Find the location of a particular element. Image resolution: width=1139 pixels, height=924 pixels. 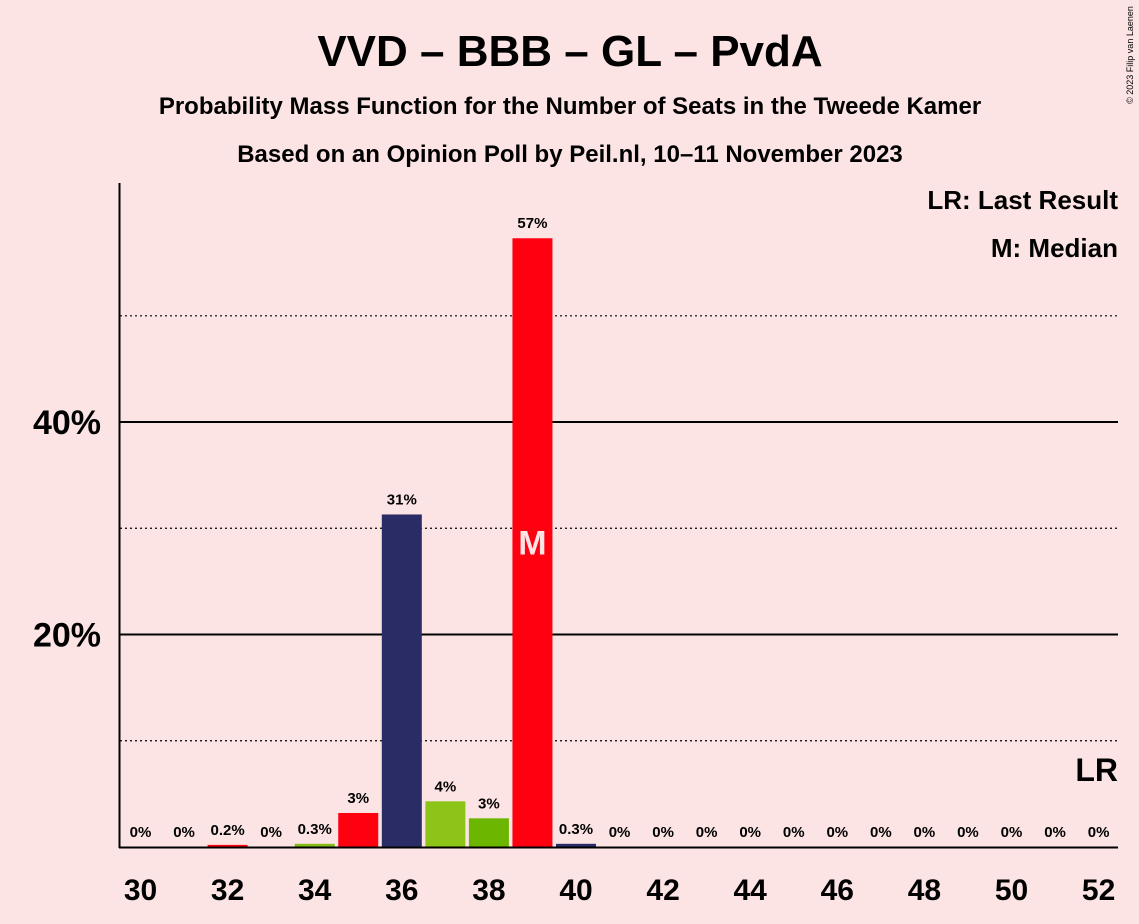

chart-title: VVD – BBB – GL – PvdA is located at coordinates (569, 51).